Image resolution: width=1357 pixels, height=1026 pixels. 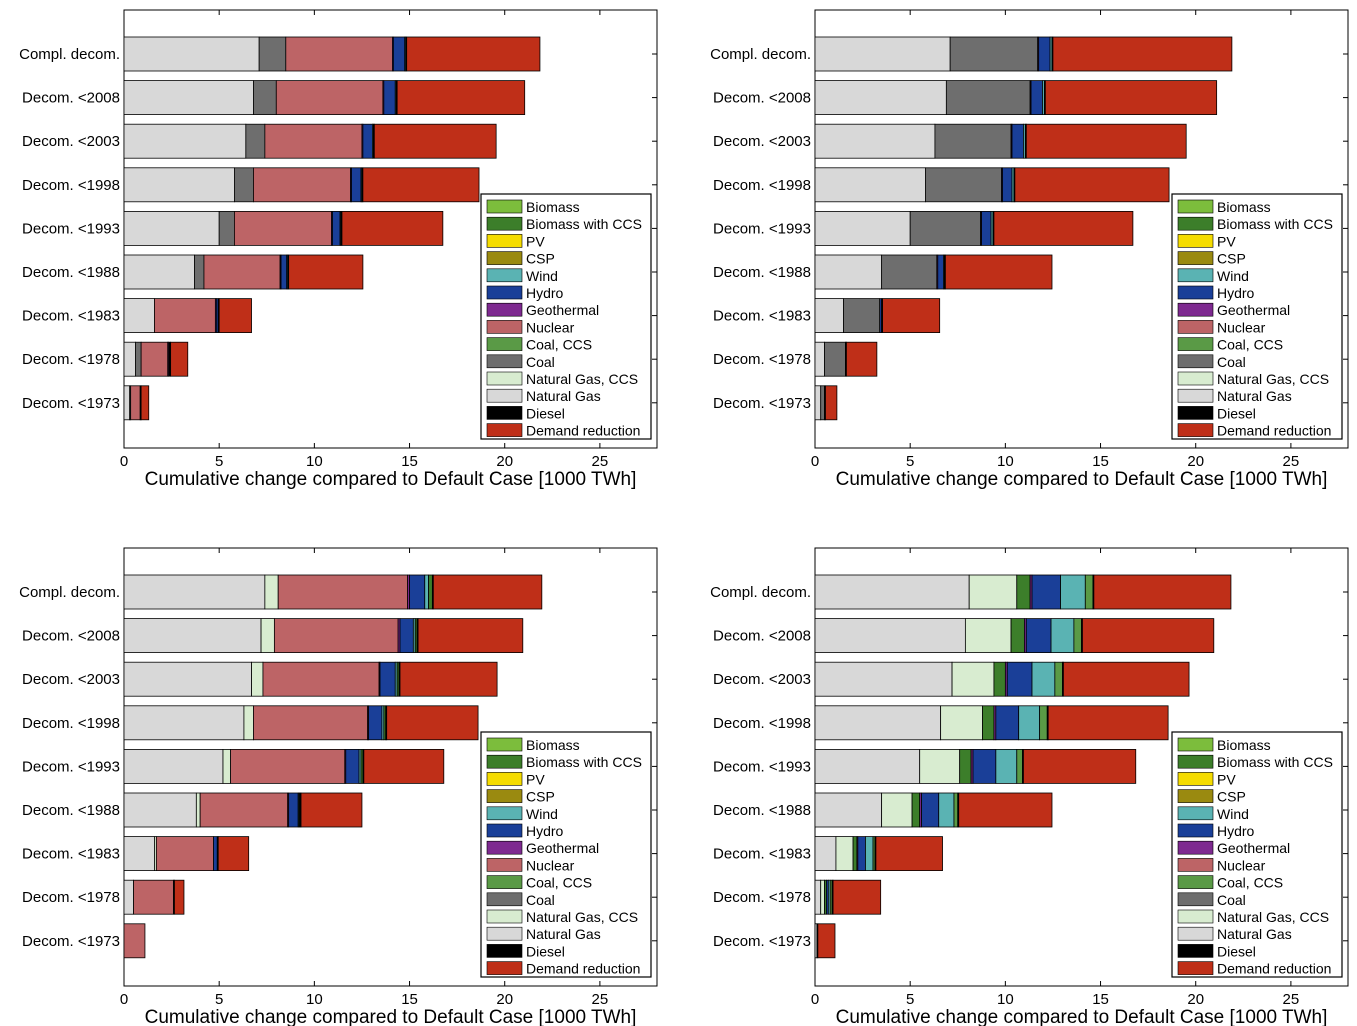 What do you see at coordinates (762, 403) in the screenshot?
I see `y-tick-label: Decom. <1973` at bounding box center [762, 403].